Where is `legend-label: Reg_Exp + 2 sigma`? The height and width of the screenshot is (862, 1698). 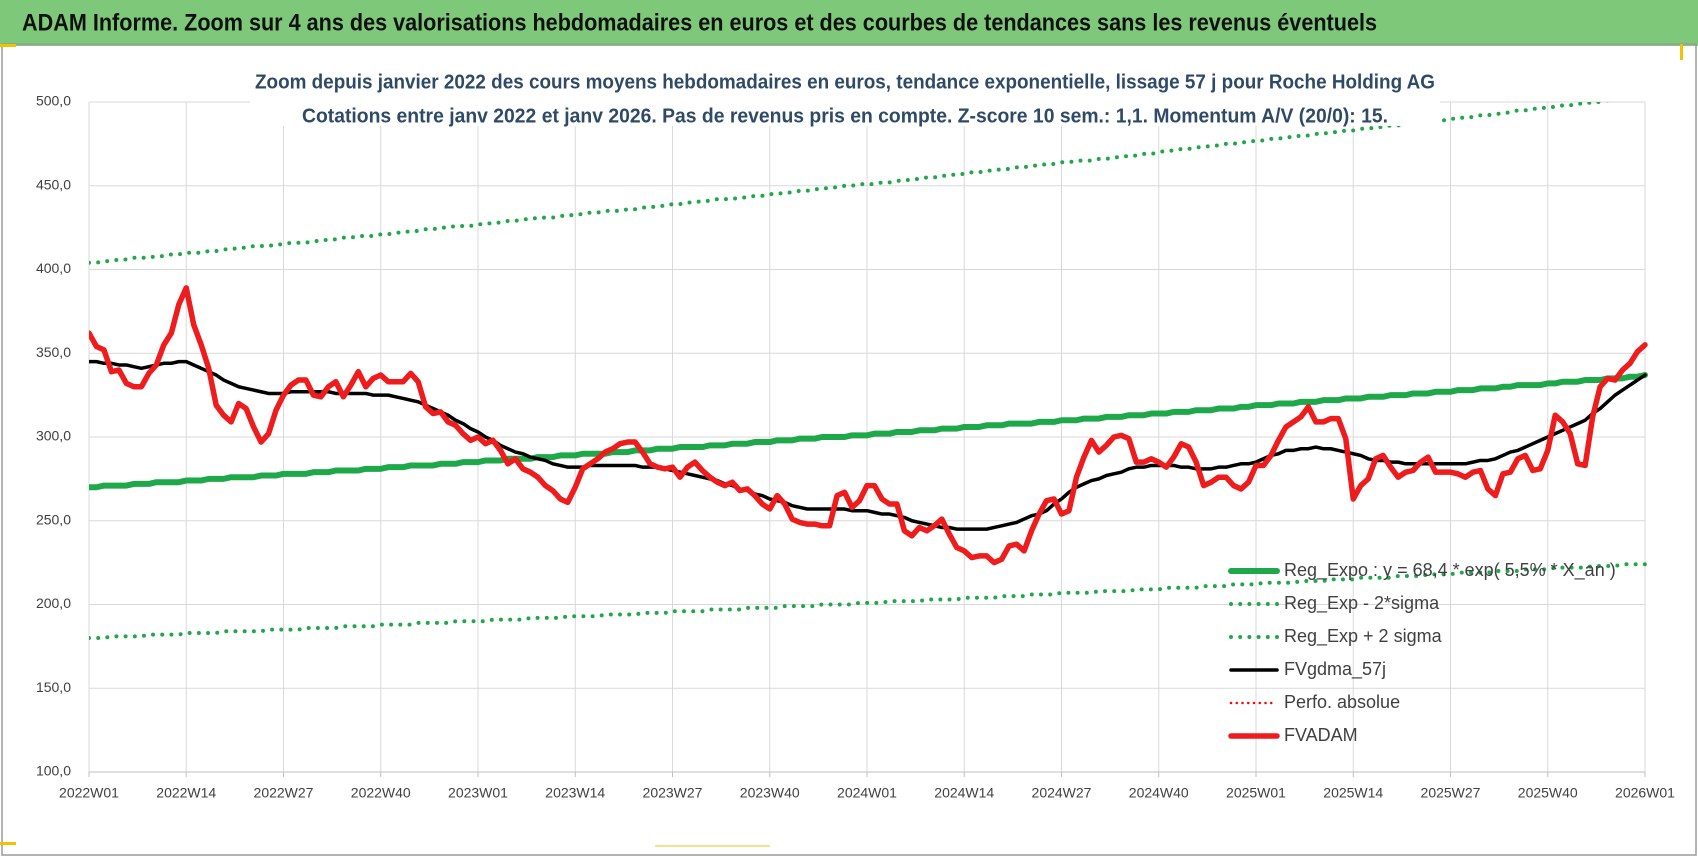 legend-label: Reg_Exp + 2 sigma is located at coordinates (1363, 636).